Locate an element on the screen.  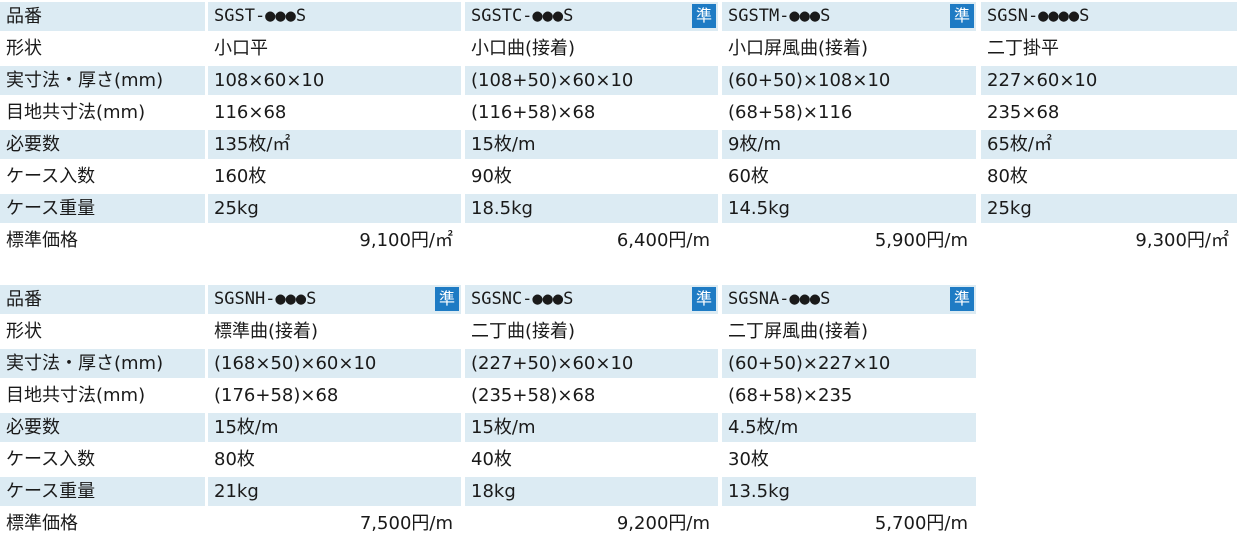
spec-value: 5,900円/m is located at coordinates (921, 240).